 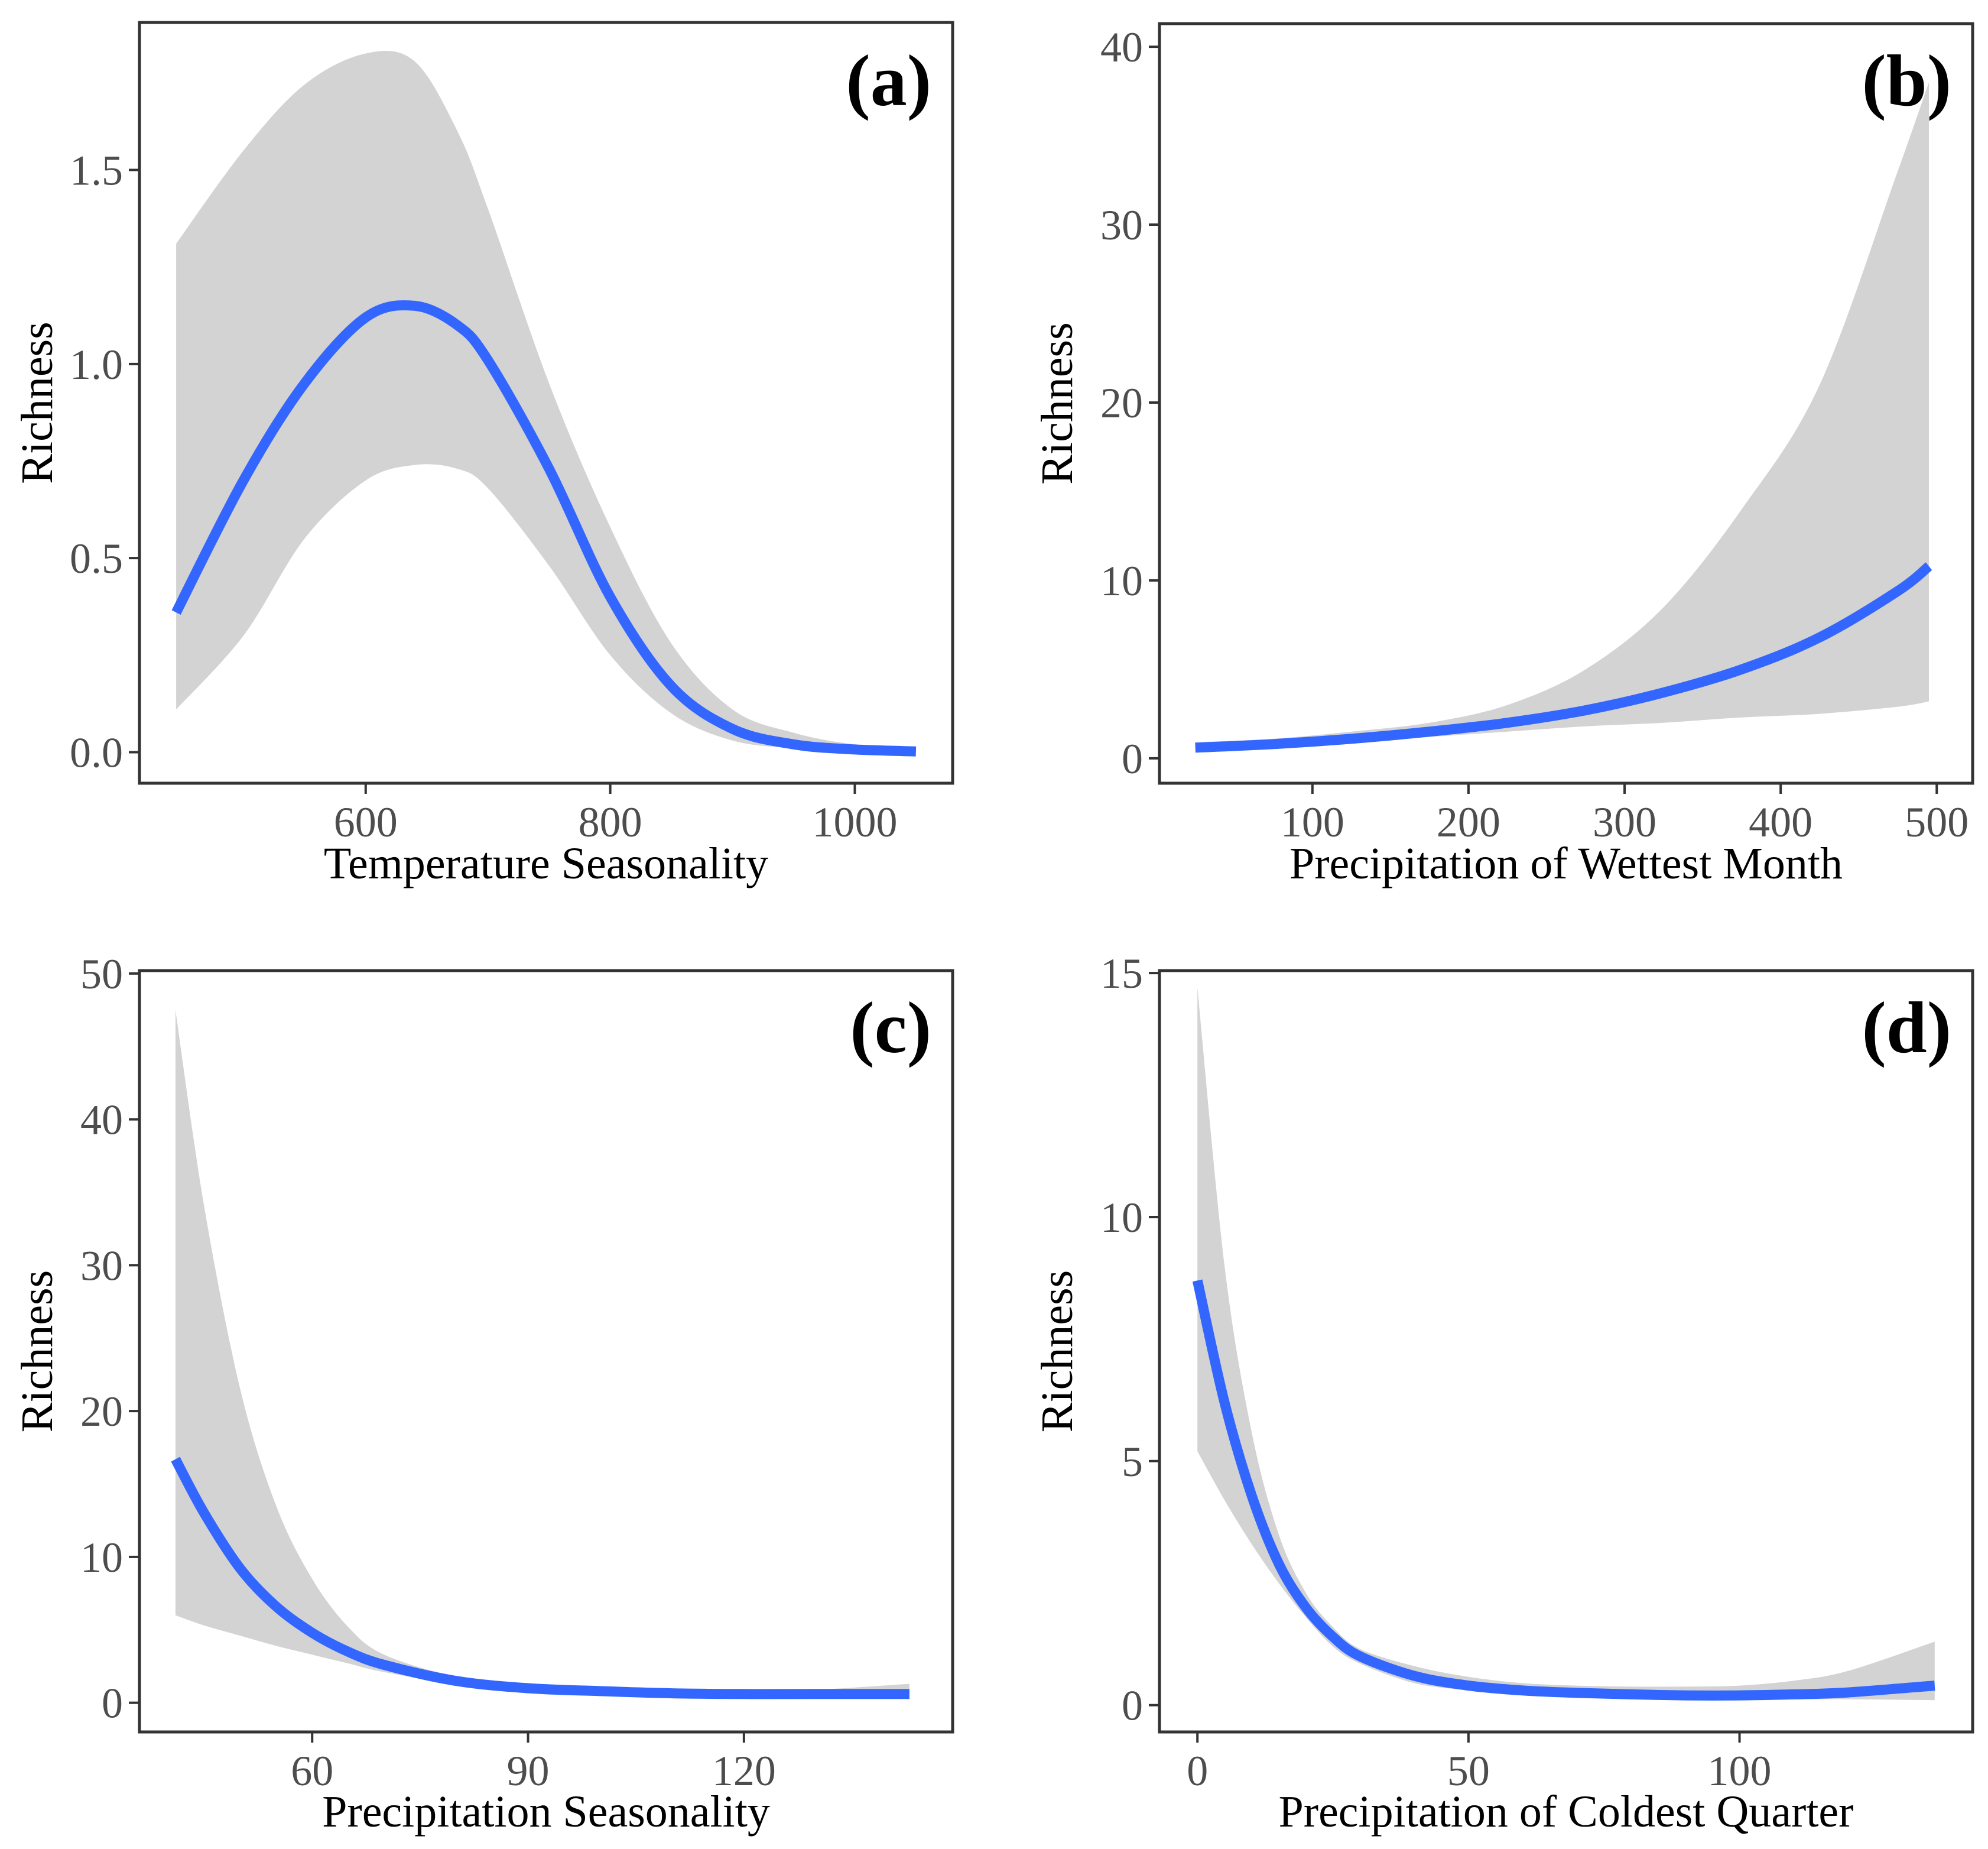 I want to click on panel-d-x-tick-label: 50, so click(x=1468, y=1771).